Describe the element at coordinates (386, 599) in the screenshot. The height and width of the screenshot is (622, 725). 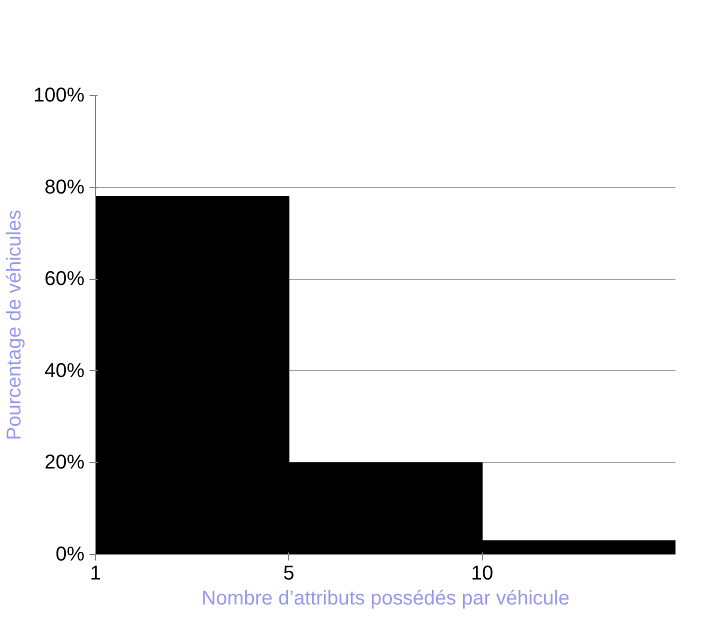
I see `x-axis-title: Nombre d’attributs possédés par véhicule` at that location.